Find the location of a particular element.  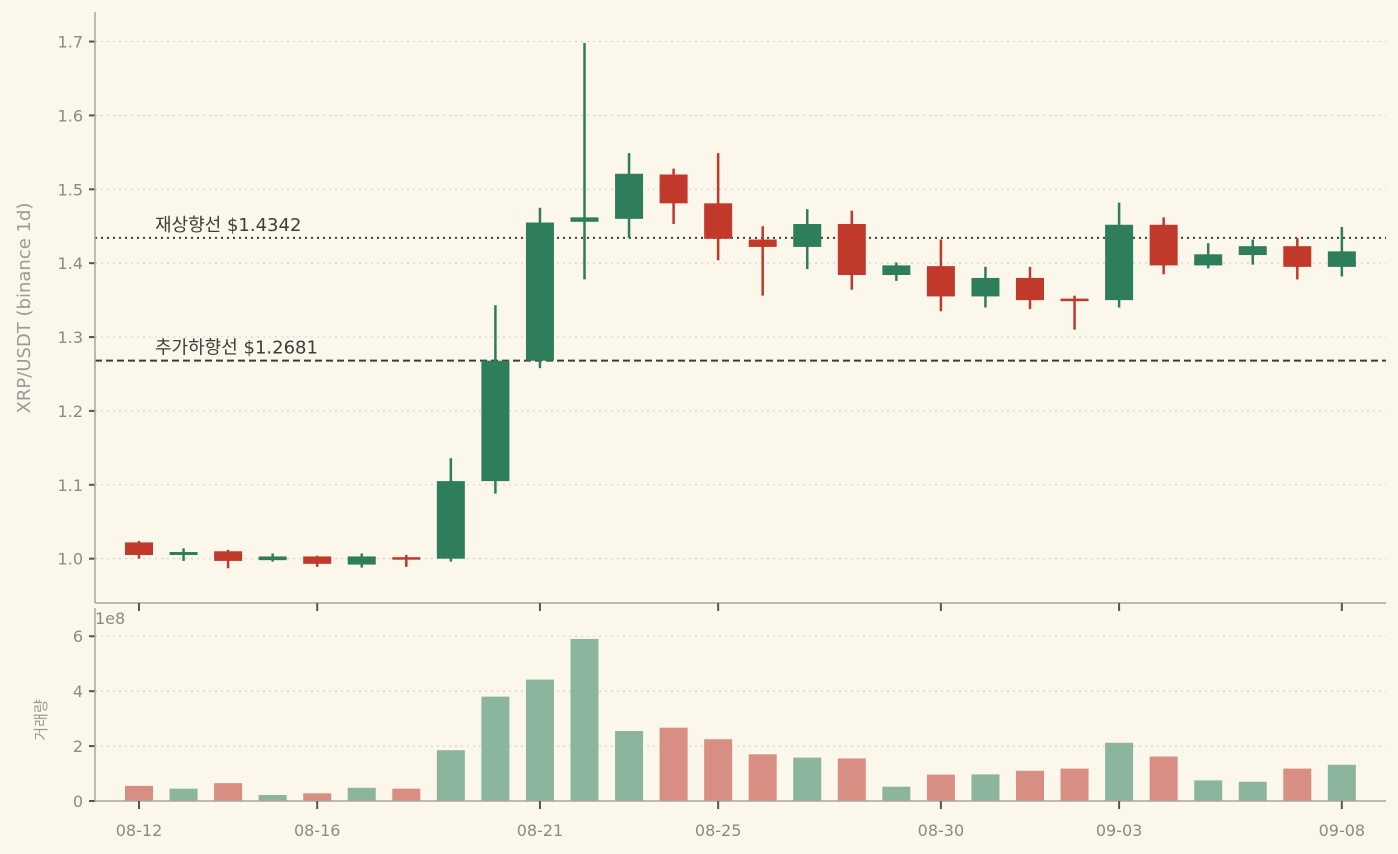

volume-y-axis-title: 거래량 is located at coordinates (41, 720).